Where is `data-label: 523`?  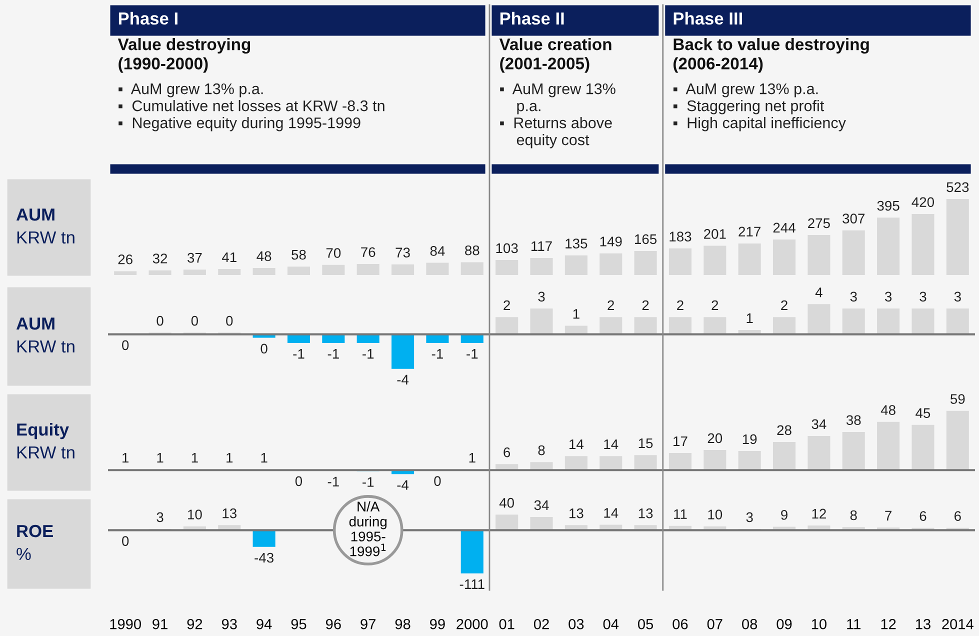
data-label: 523 is located at coordinates (957, 187).